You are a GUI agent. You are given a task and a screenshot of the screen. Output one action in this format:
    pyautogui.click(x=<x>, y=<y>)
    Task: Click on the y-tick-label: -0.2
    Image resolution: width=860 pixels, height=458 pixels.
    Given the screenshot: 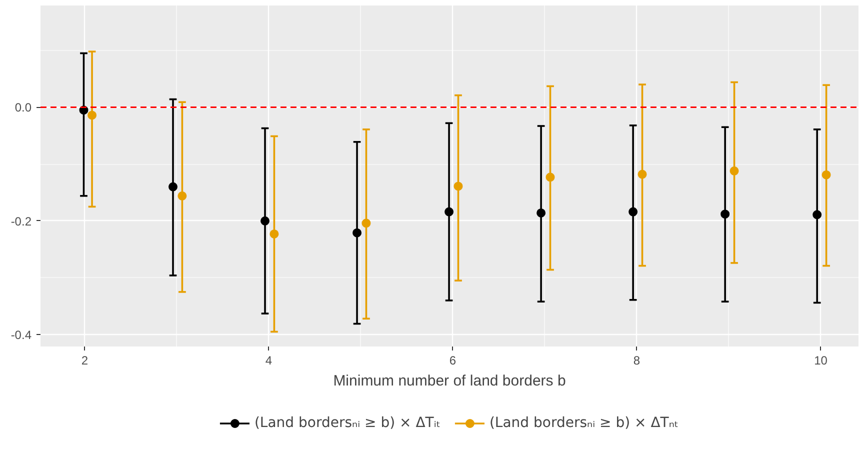 What is the action you would take?
    pyautogui.click(x=21, y=221)
    